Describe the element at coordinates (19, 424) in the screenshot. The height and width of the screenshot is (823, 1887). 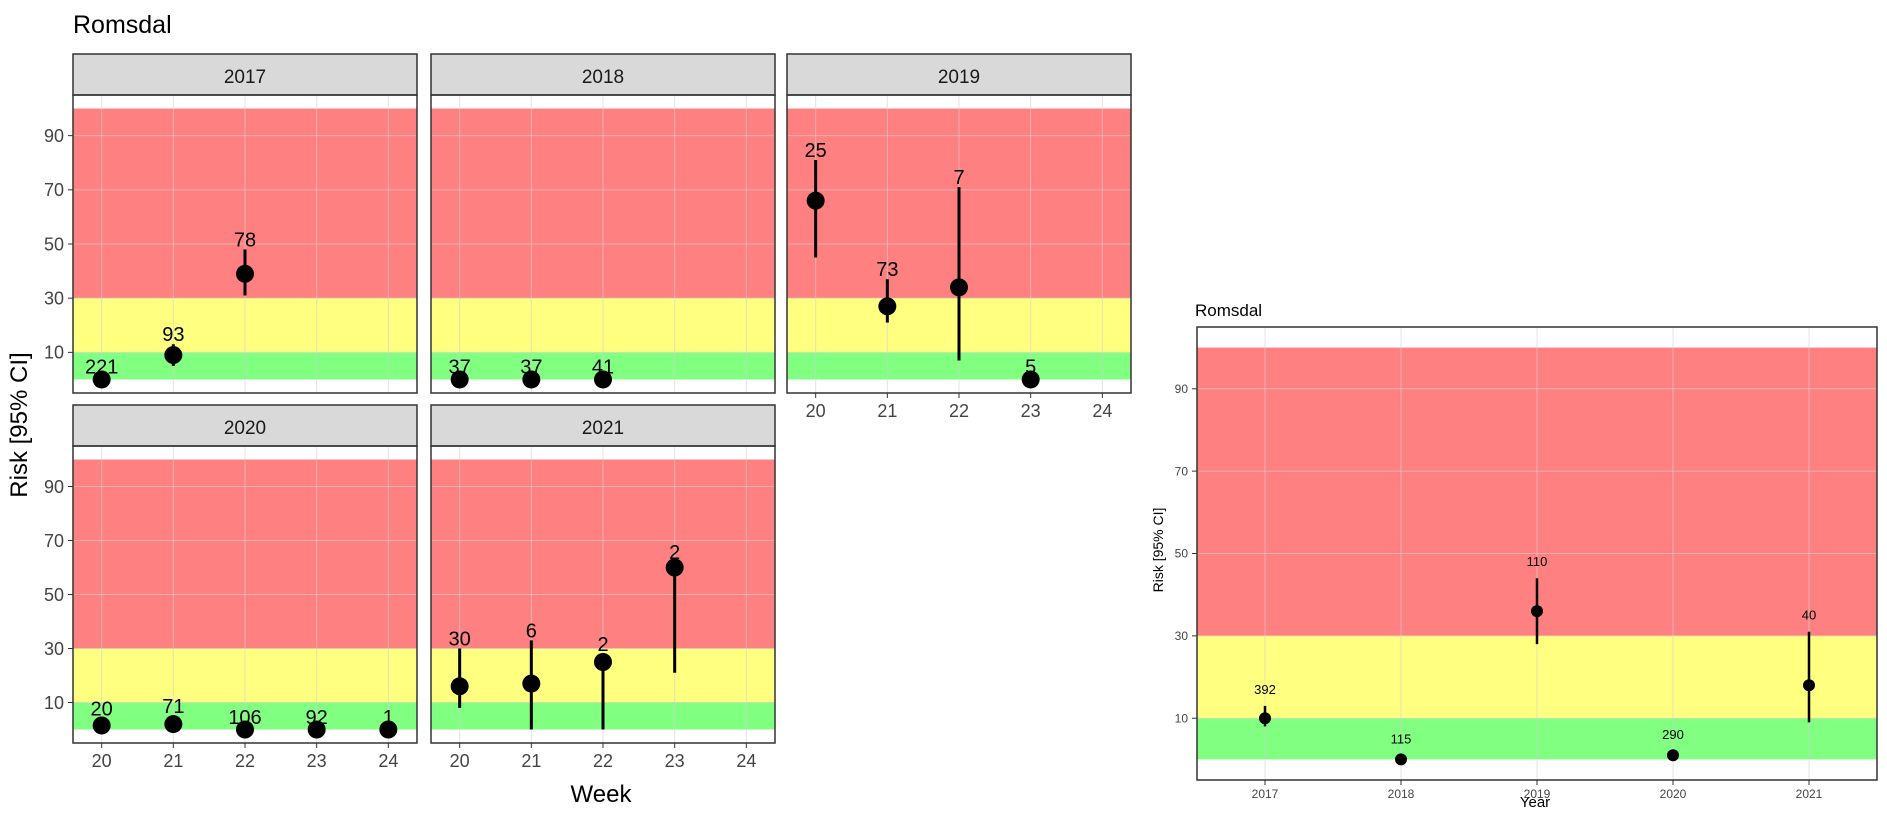
I see `left-y-axis-label: Risk [95% CI]` at that location.